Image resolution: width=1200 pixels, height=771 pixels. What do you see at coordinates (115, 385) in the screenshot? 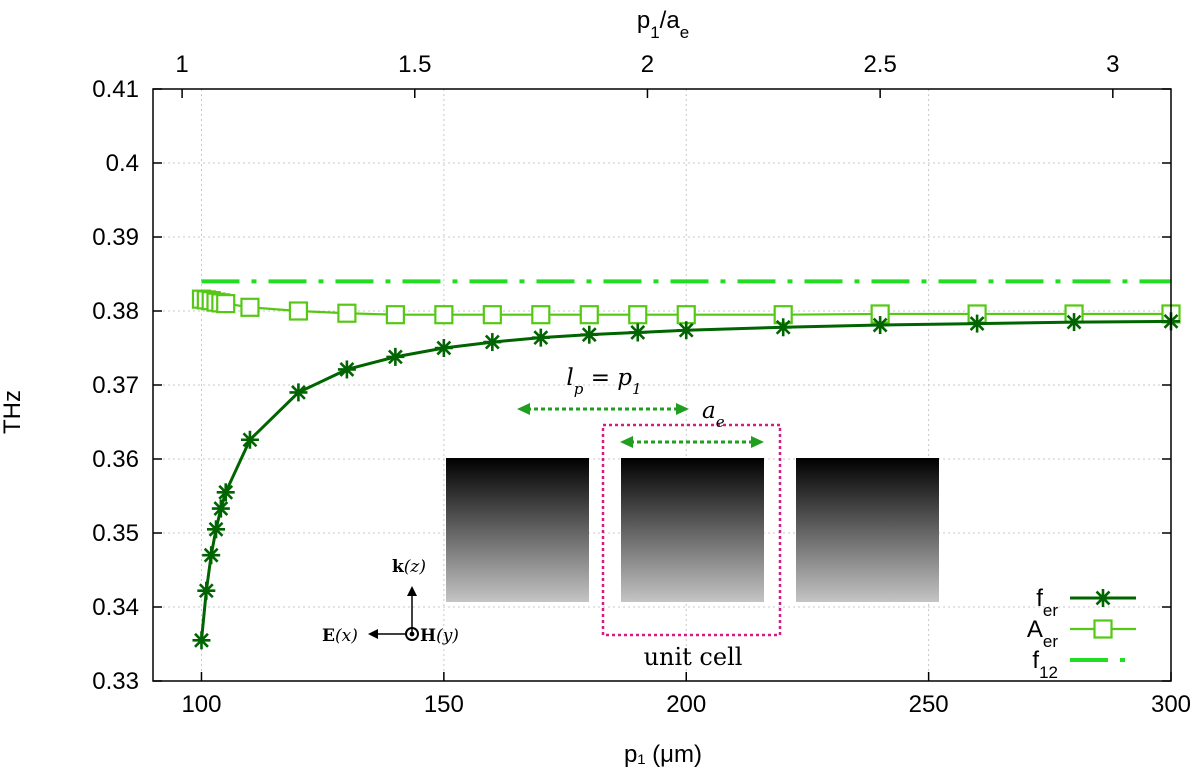
I see `y-tick-label: 0.37` at bounding box center [115, 385].